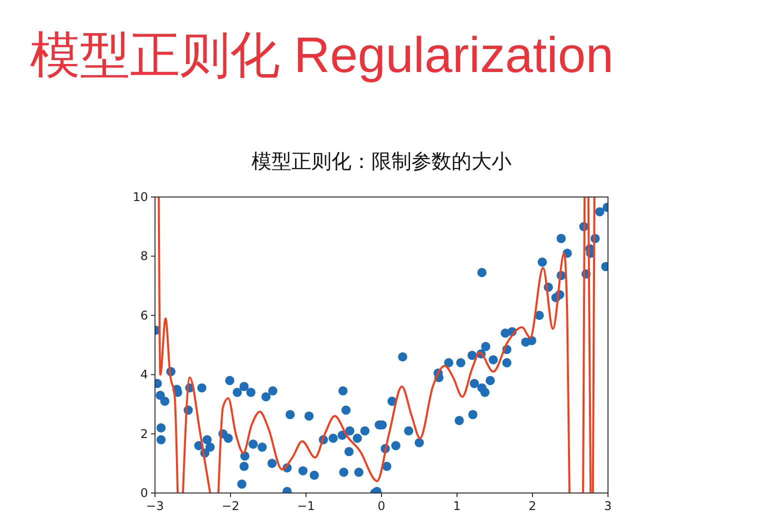 The image size is (768, 521). I want to click on x-tick-label: 3, so click(608, 506).